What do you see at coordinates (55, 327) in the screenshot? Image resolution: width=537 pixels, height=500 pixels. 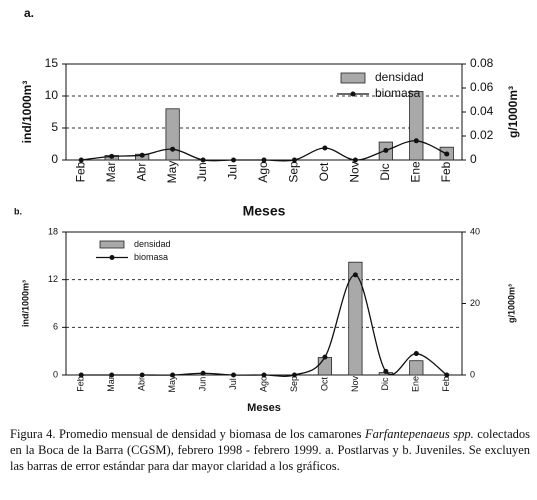 I see `y-tick-label: 6` at bounding box center [55, 327].